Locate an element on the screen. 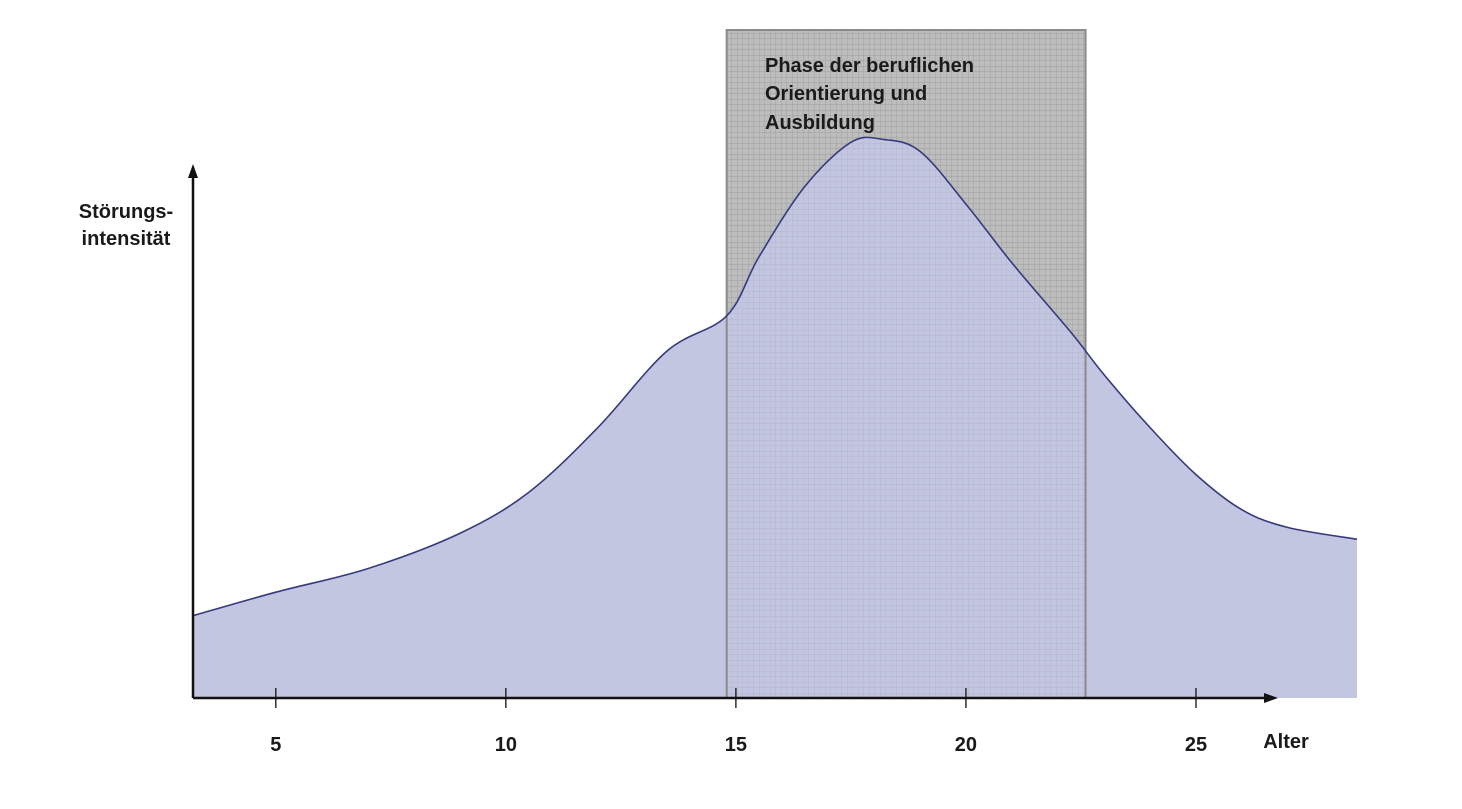  y-axis-label-line-2: intensität is located at coordinates (126, 239).